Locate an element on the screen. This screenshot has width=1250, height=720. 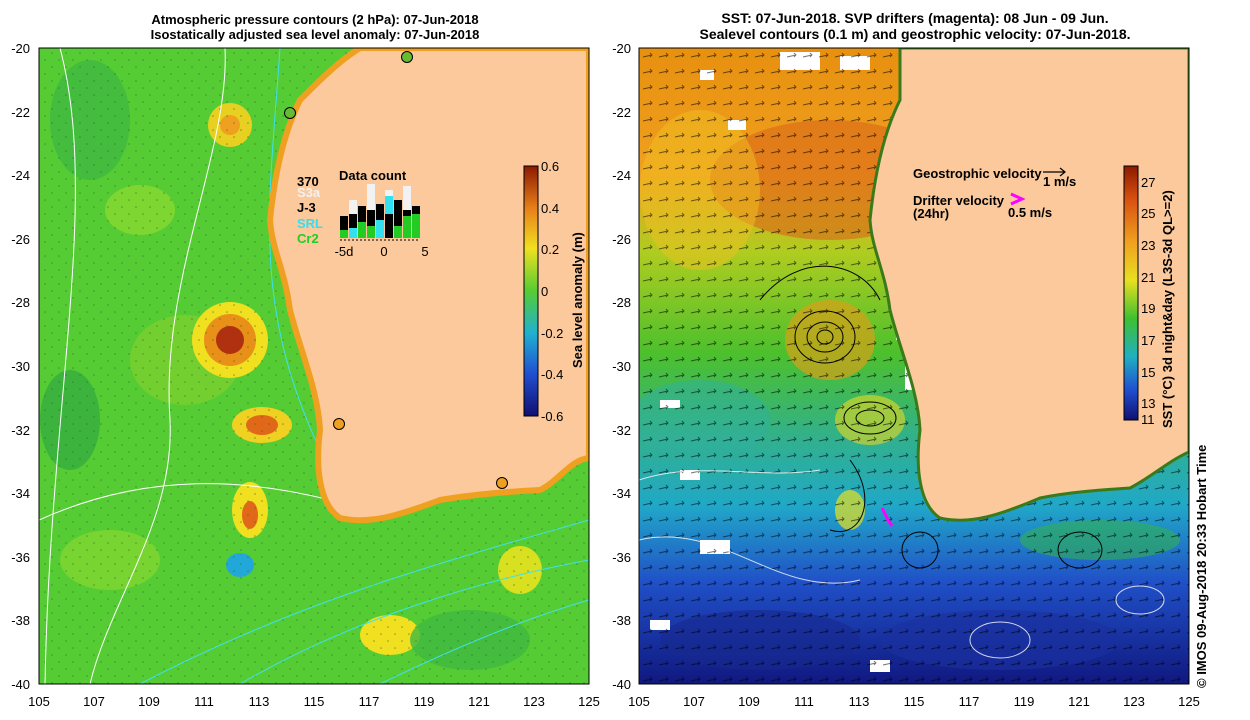
right-lon-tick: 113 is located at coordinates (859, 701).